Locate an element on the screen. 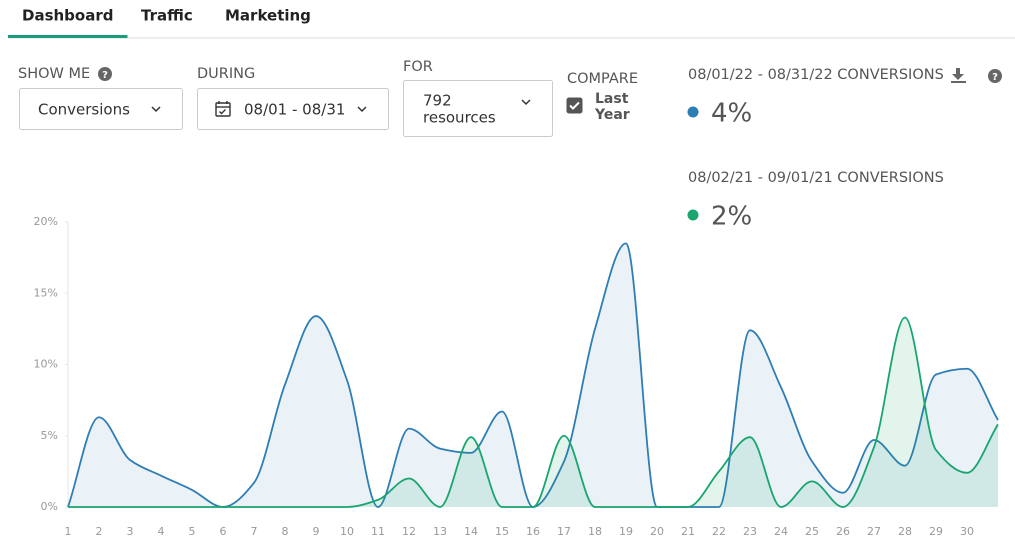 This screenshot has width=1015, height=548. y-tick-label: 10% is located at coordinates (46, 364).